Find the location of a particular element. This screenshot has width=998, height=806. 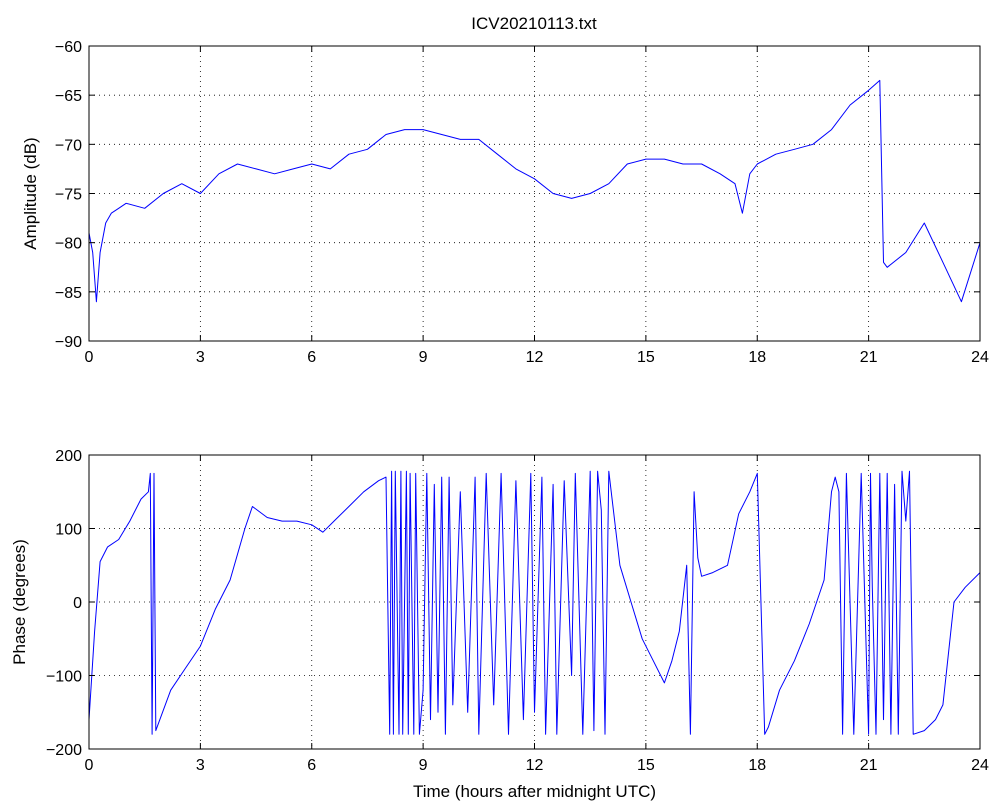

amplitude-y-axis-label: Amplitude (dB) is located at coordinates (30, 193).